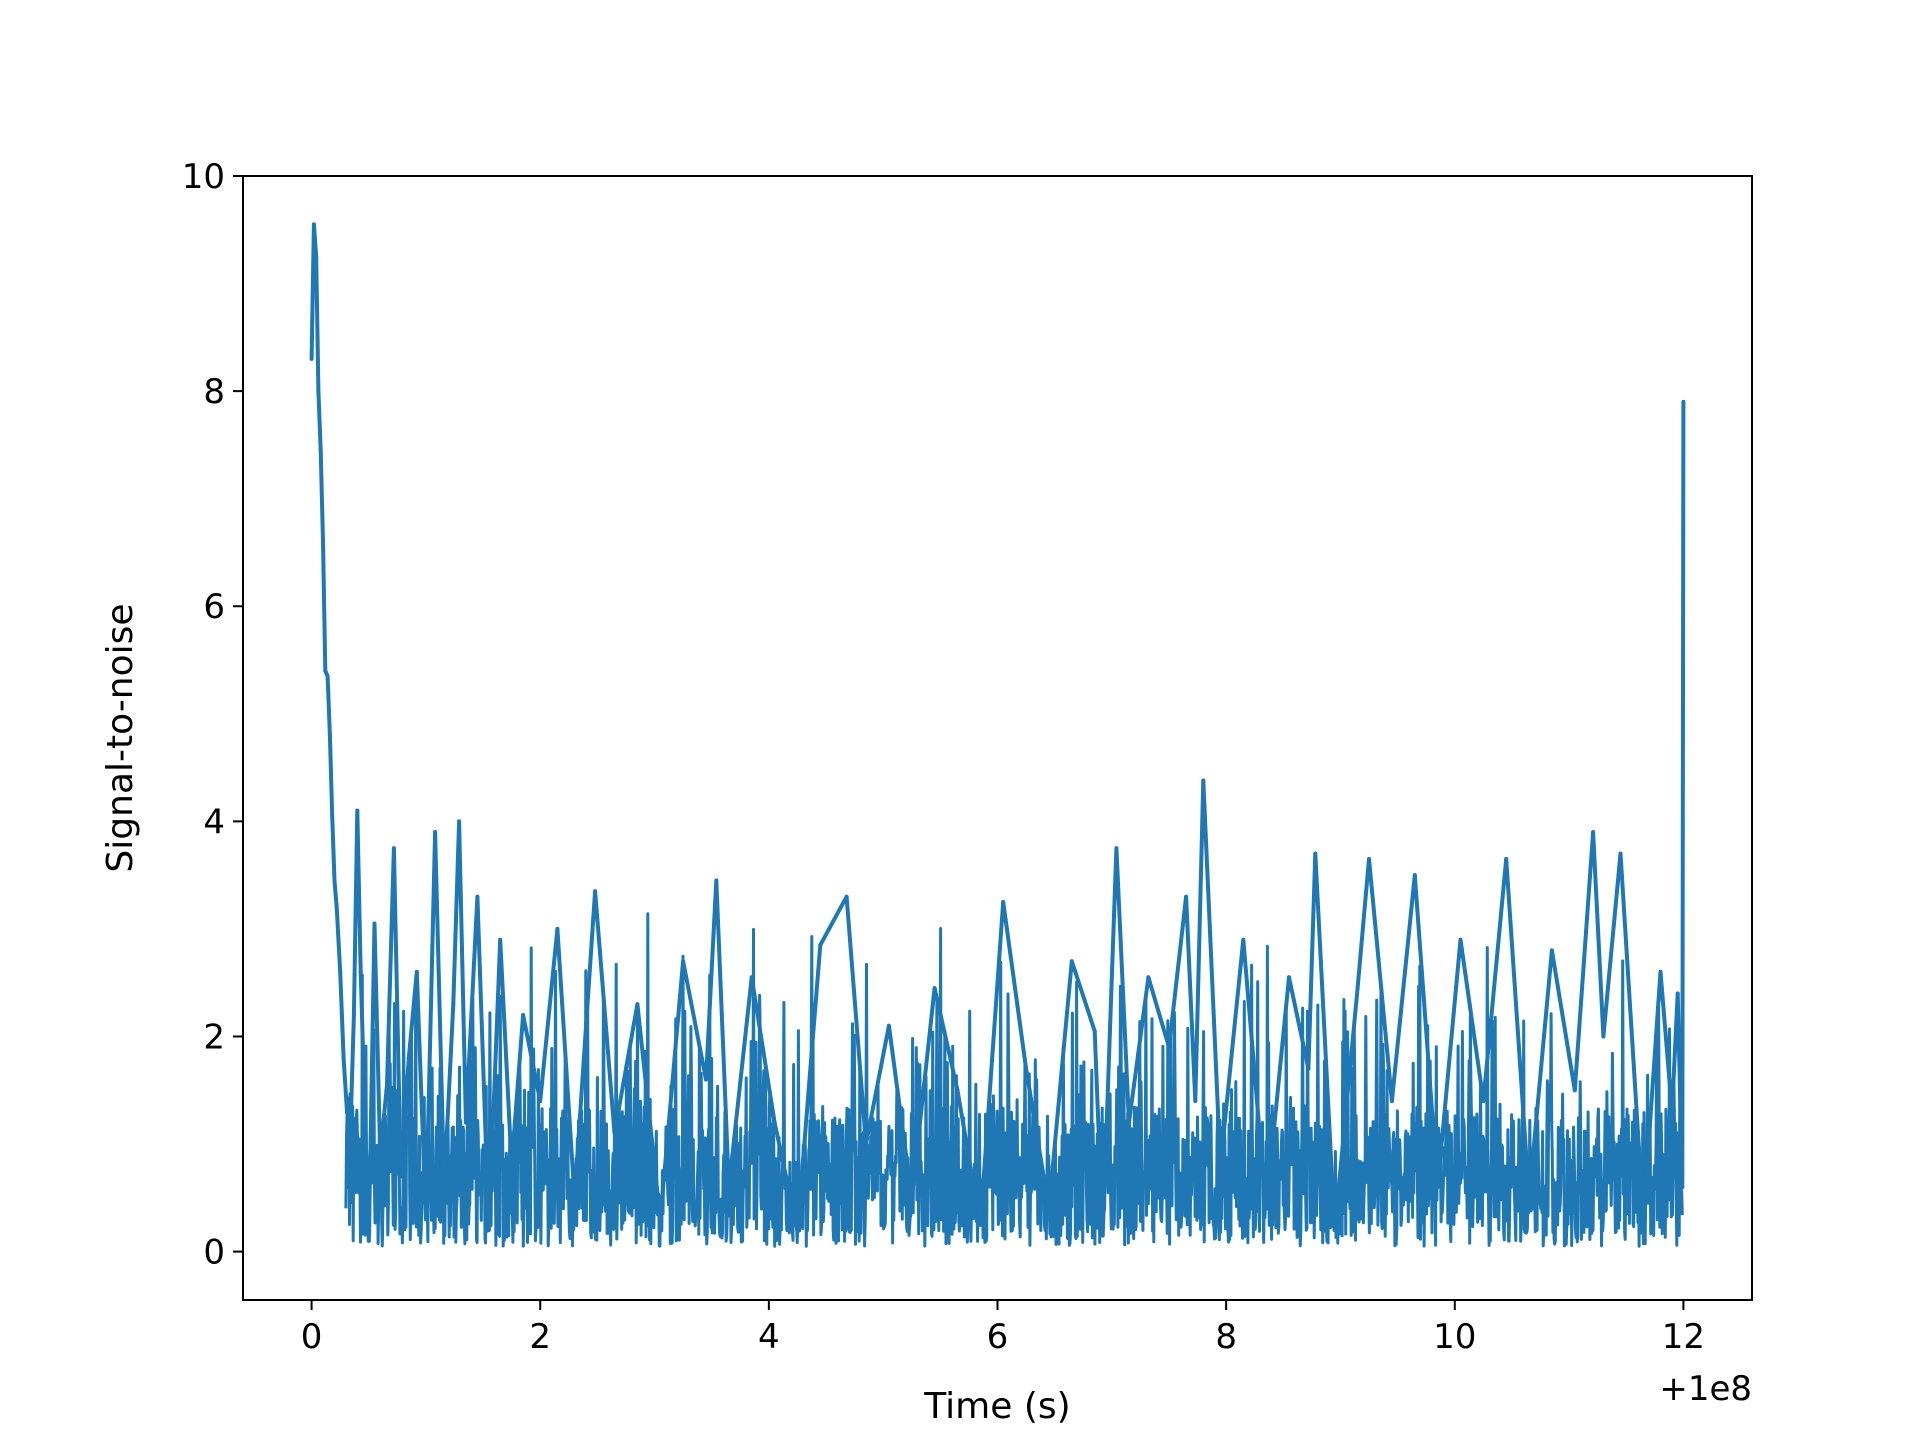 The height and width of the screenshot is (1440, 1920). Describe the element at coordinates (120, 737) in the screenshot. I see `y-axis-label: Signal-to-noise` at that location.